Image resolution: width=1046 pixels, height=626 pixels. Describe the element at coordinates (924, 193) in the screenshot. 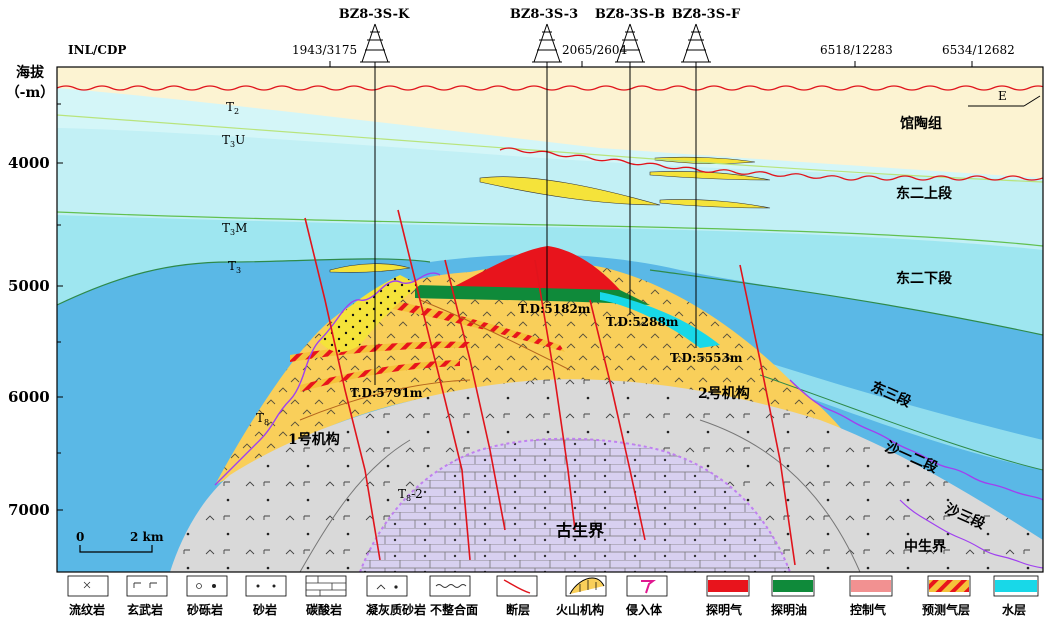

I see `formation-label: 东二上段` at that location.